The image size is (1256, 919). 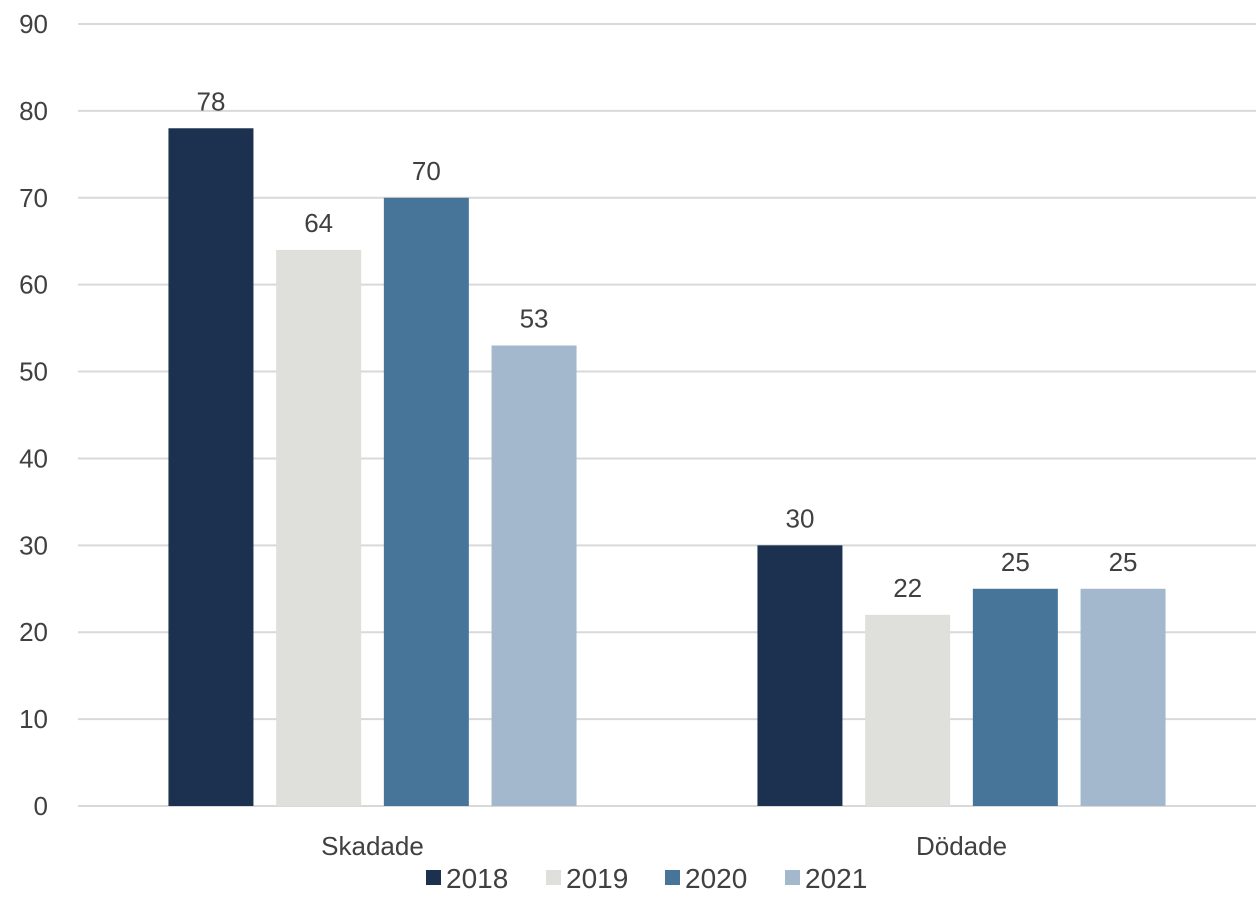 What do you see at coordinates (553, 877) in the screenshot?
I see `legend-swatch-2019` at bounding box center [553, 877].